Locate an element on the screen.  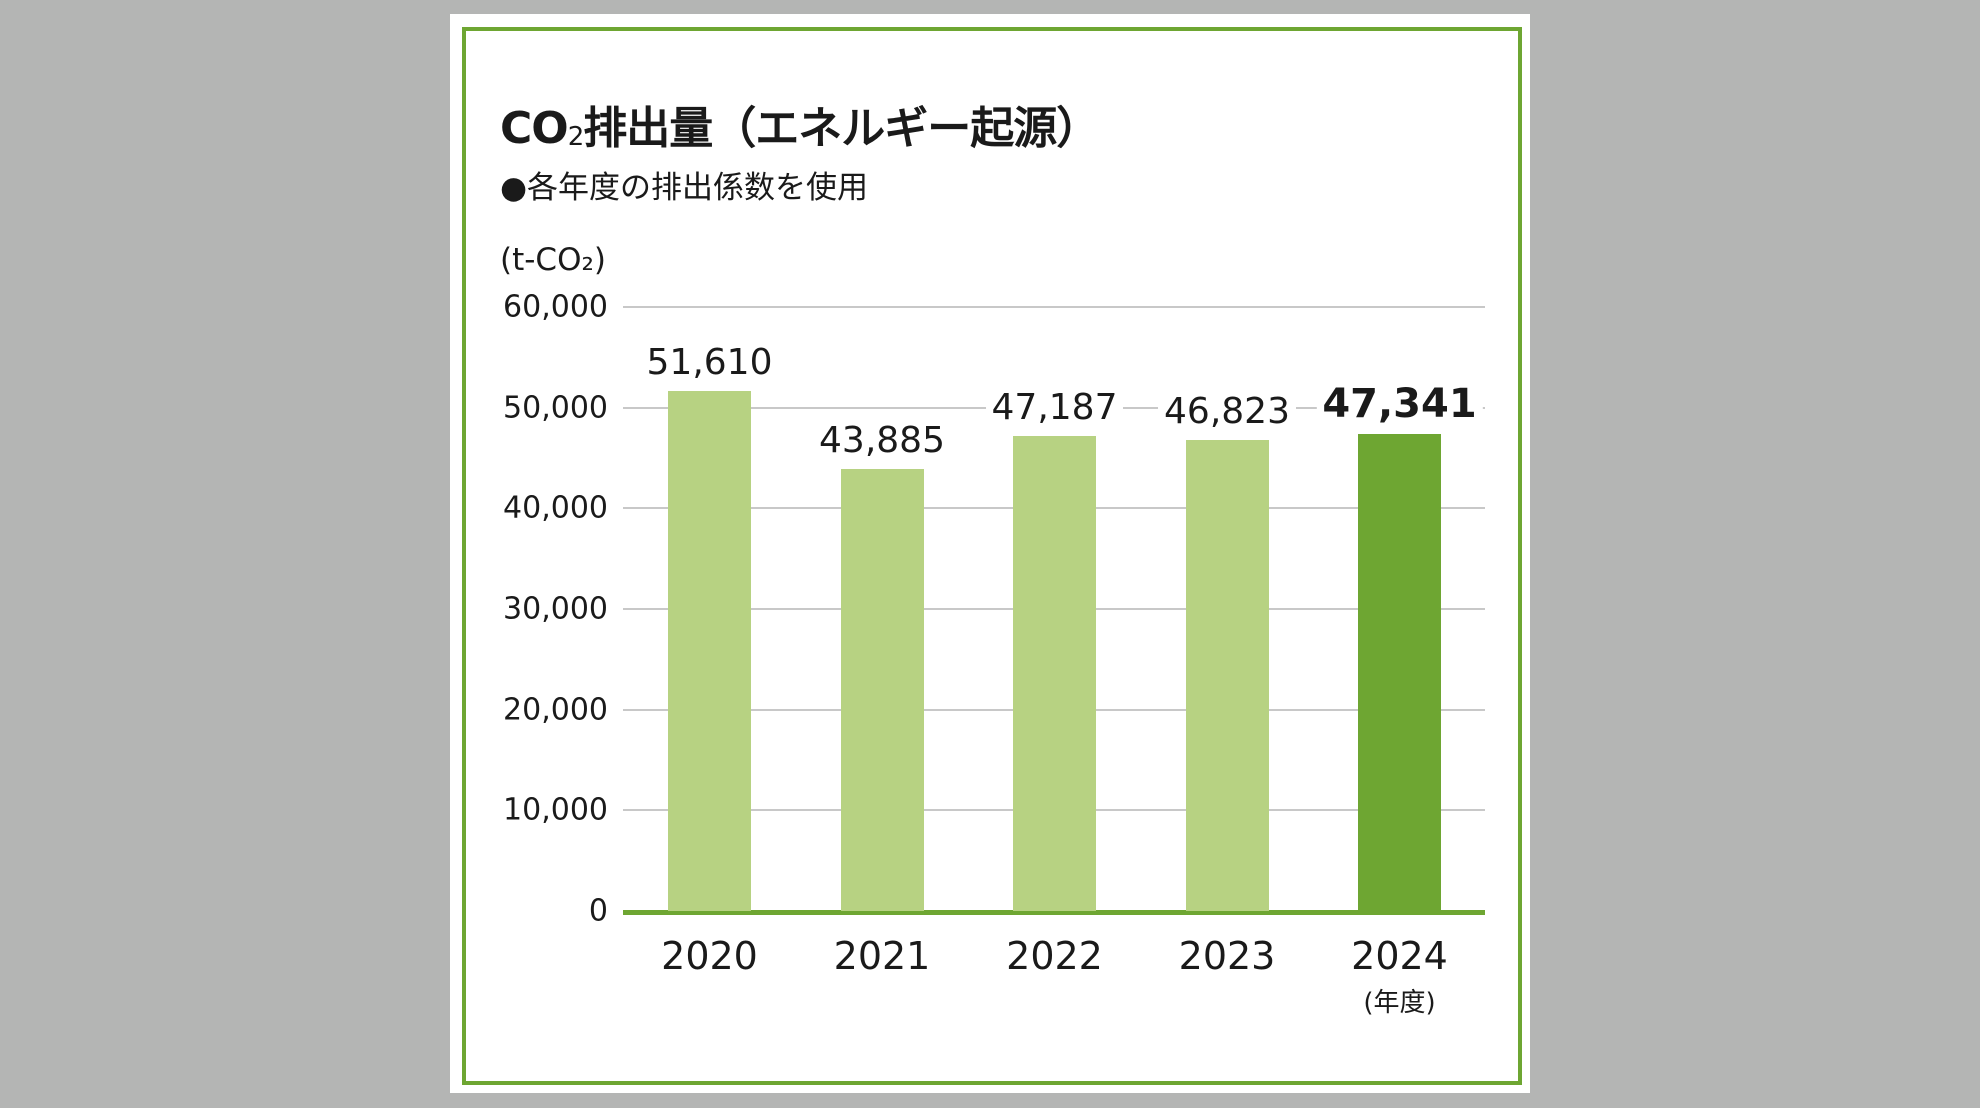
y-tick-label: 30,000 is located at coordinates (555, 609).